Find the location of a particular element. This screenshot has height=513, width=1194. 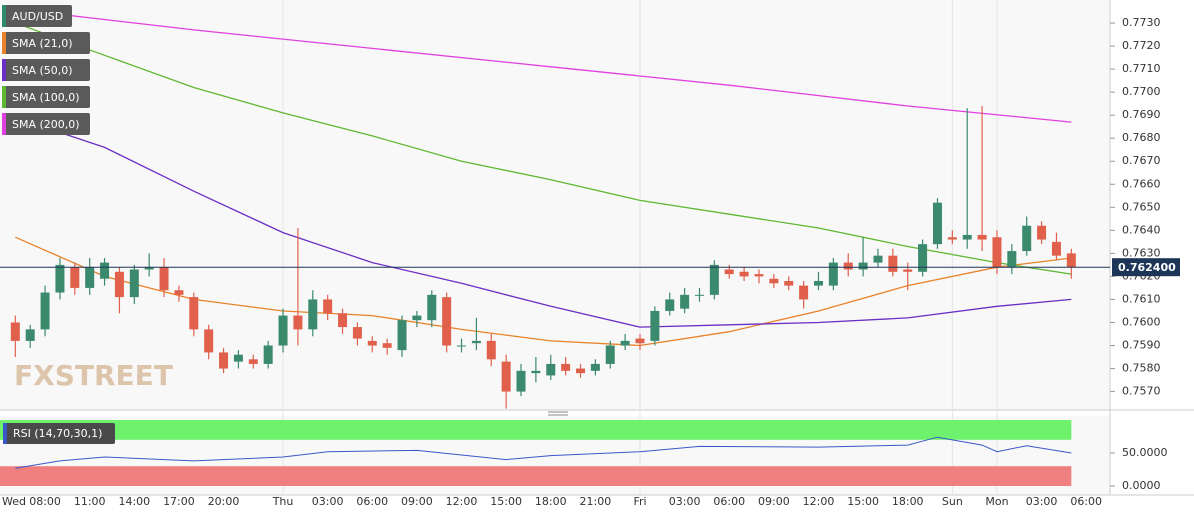

legend-label: SMA (100,0) is located at coordinates (46, 97).